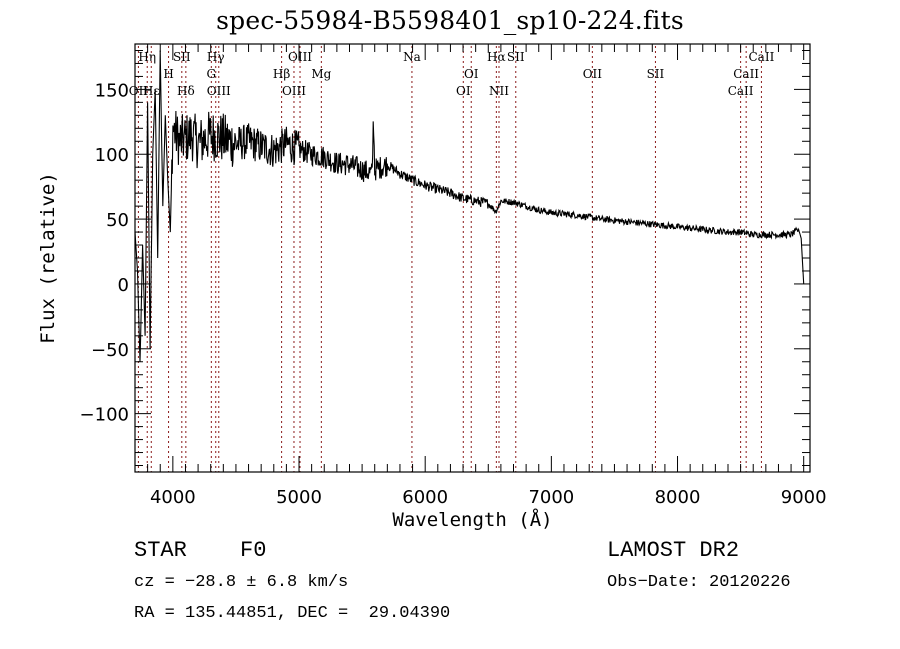 This screenshot has width=900, height=649. Describe the element at coordinates (173, 497) in the screenshot. I see `x-tick-label: 4000` at that location.